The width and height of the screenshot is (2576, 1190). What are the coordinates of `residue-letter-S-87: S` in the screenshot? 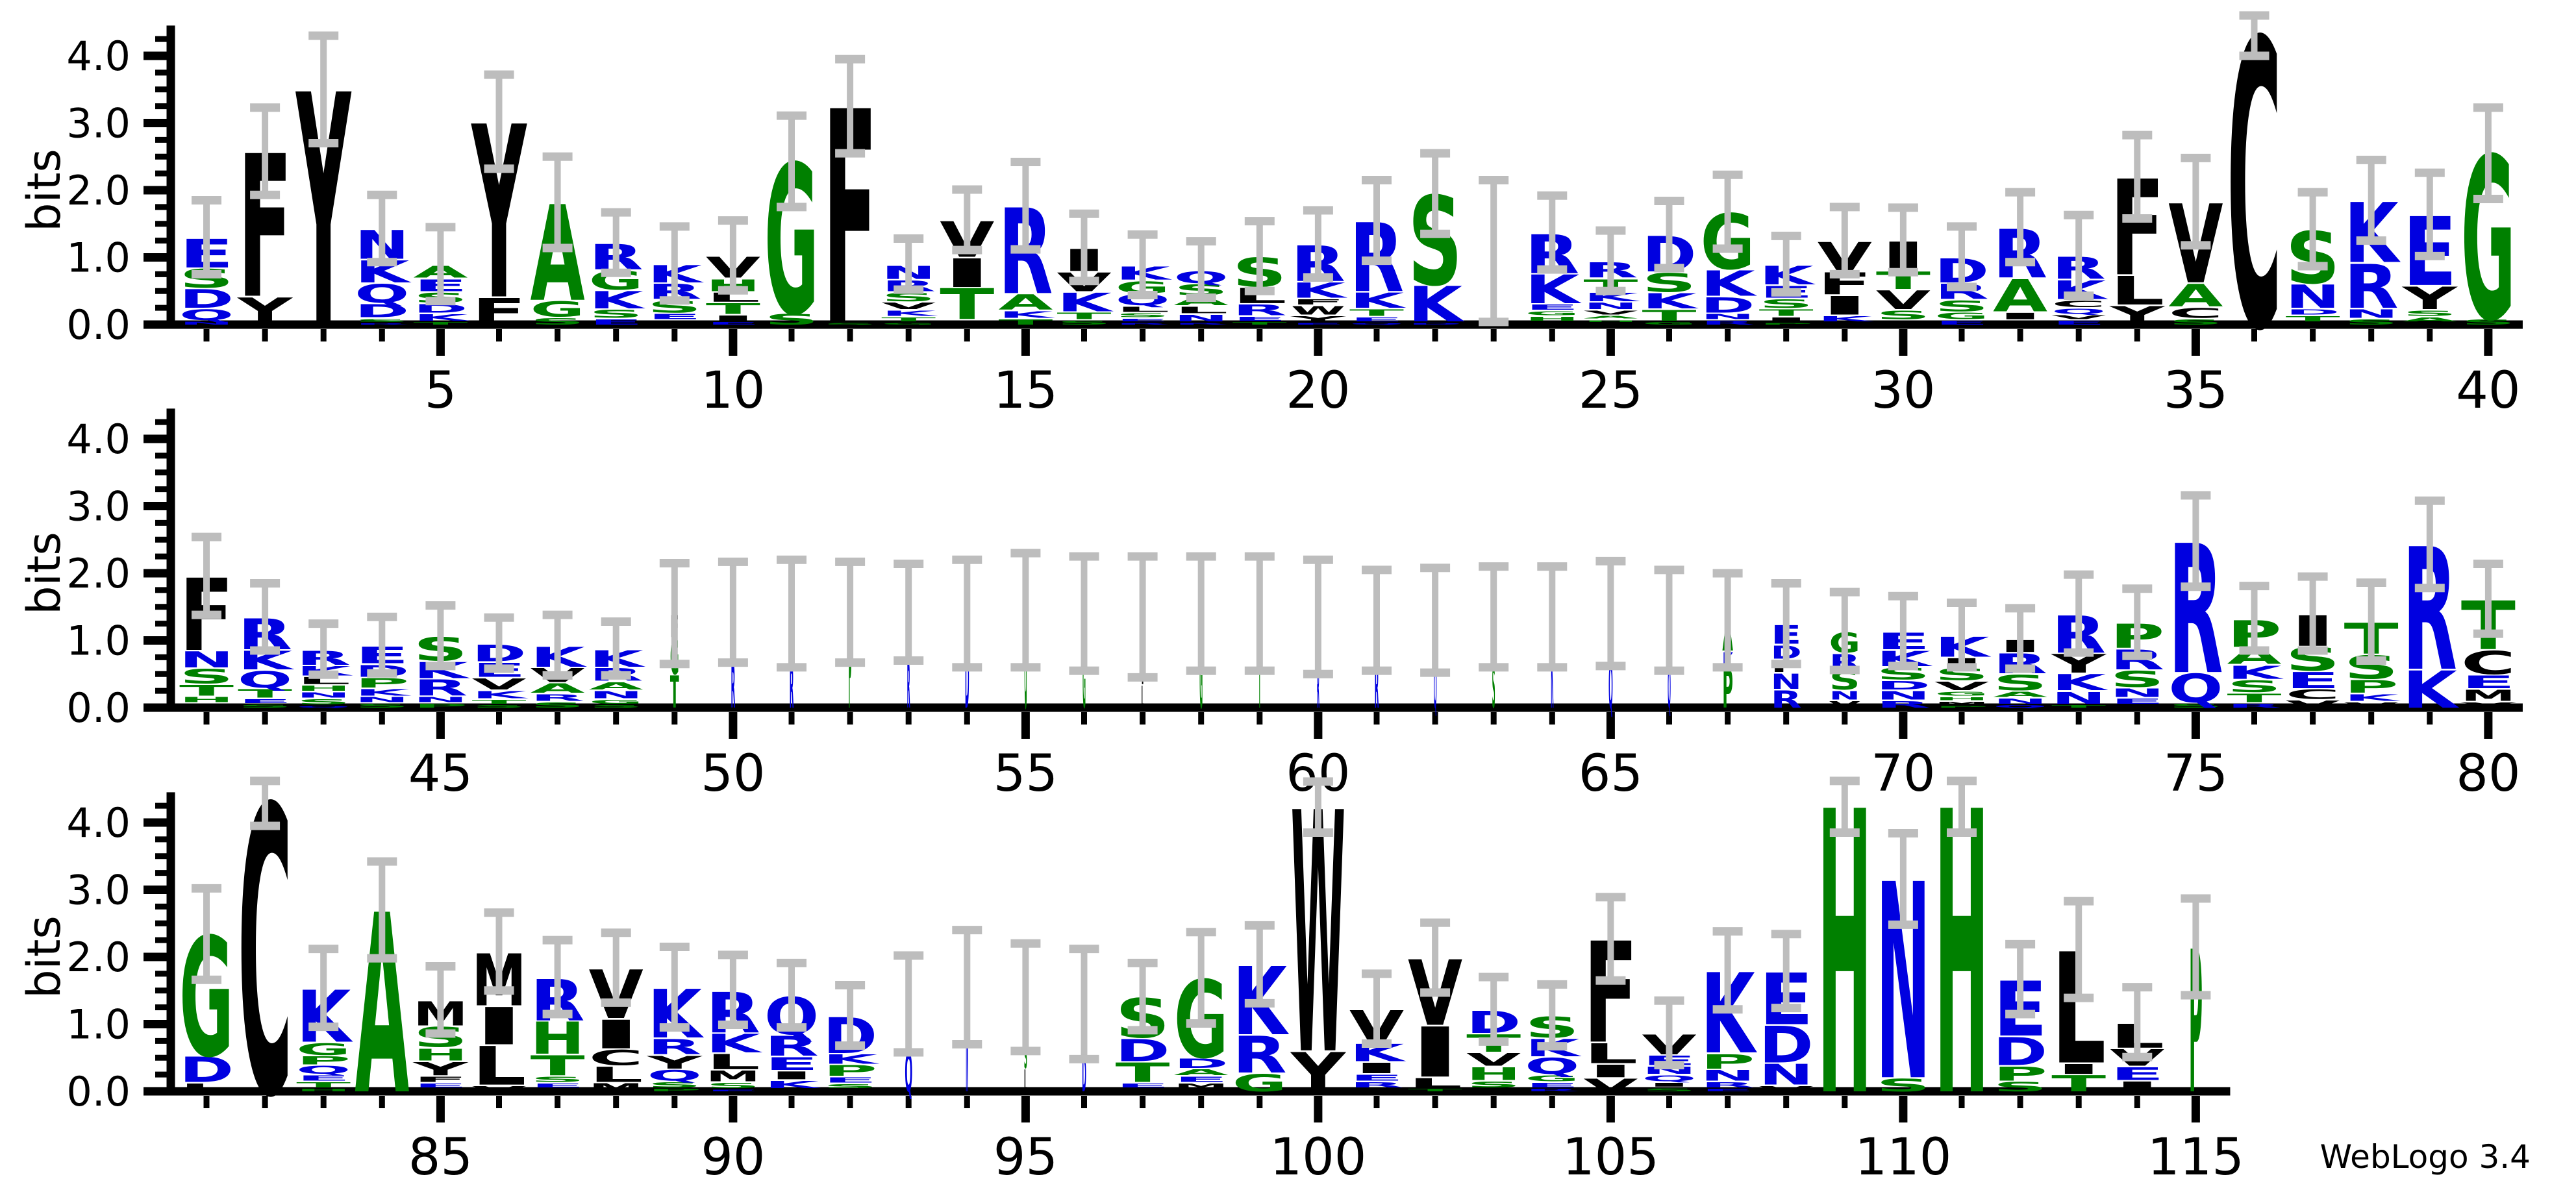 It's located at (558, 1080).